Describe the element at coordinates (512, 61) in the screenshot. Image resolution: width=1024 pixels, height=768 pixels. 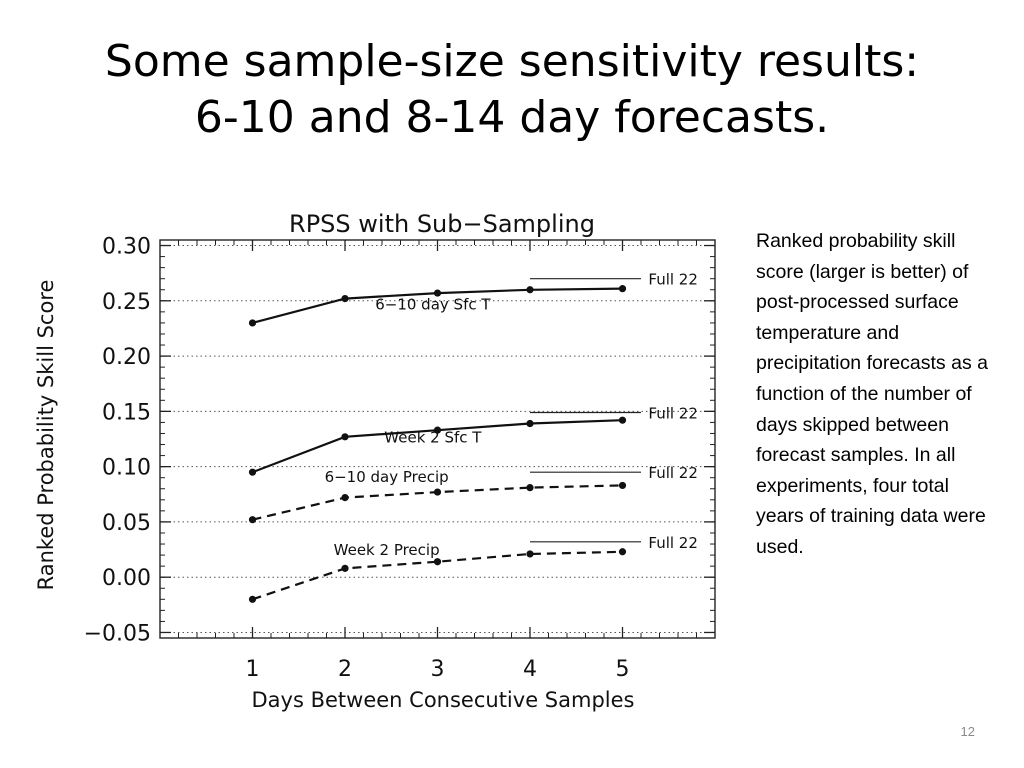
I see `slide-title-line-1: Some sample-size sensitivity results:` at that location.